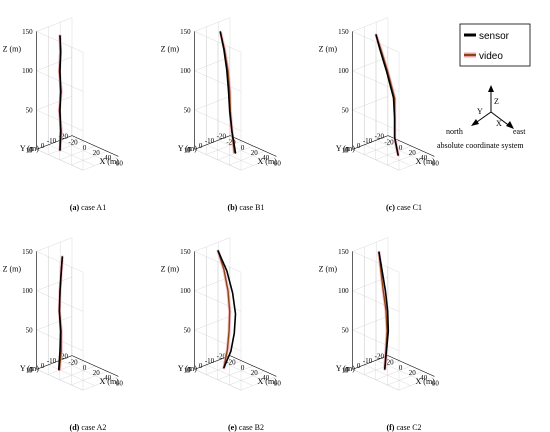 The image size is (550, 432). Describe the element at coordinates (92, 207) in the screenshot. I see `panel-caption-text: case A1` at that location.